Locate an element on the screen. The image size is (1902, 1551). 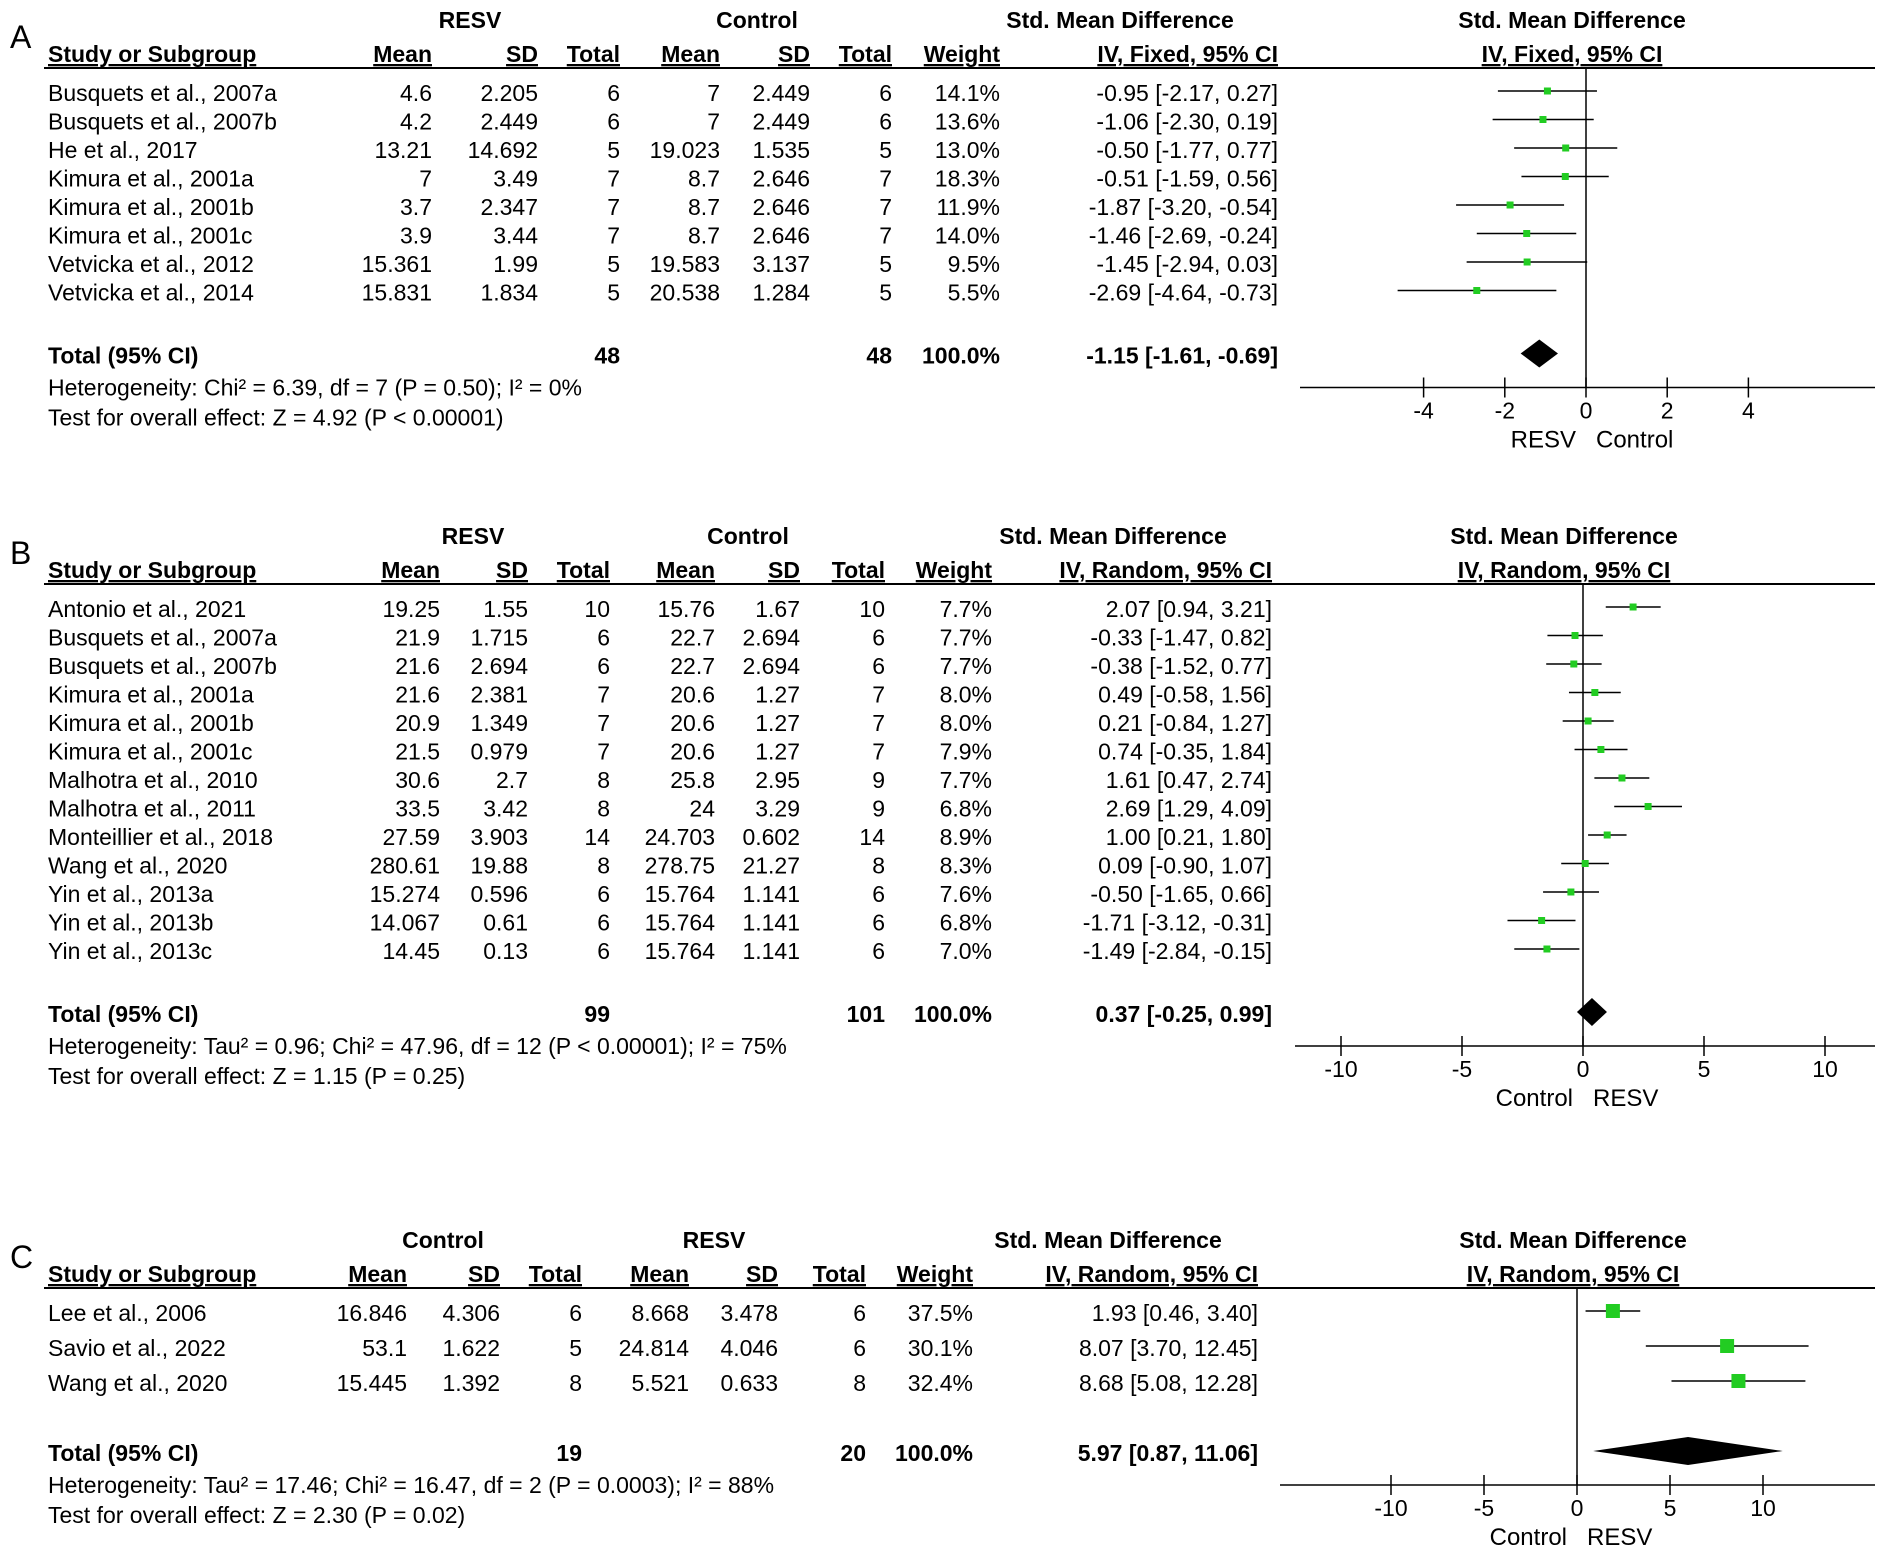
plot-method-header: IV, Fixed, 95% CI is located at coordinates (1572, 54).